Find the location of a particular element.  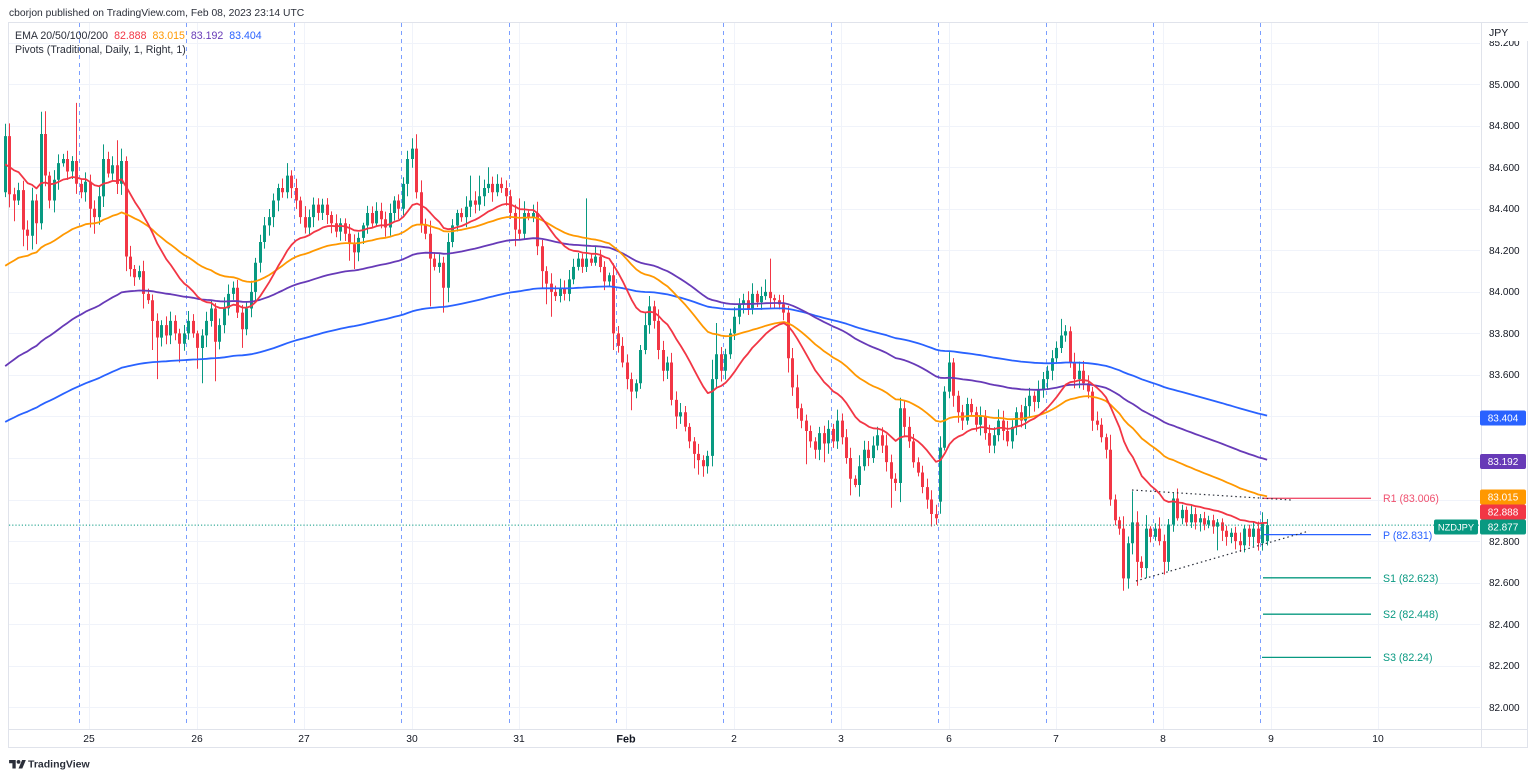

svg-text: 84.000 is located at coordinates (1504, 292).